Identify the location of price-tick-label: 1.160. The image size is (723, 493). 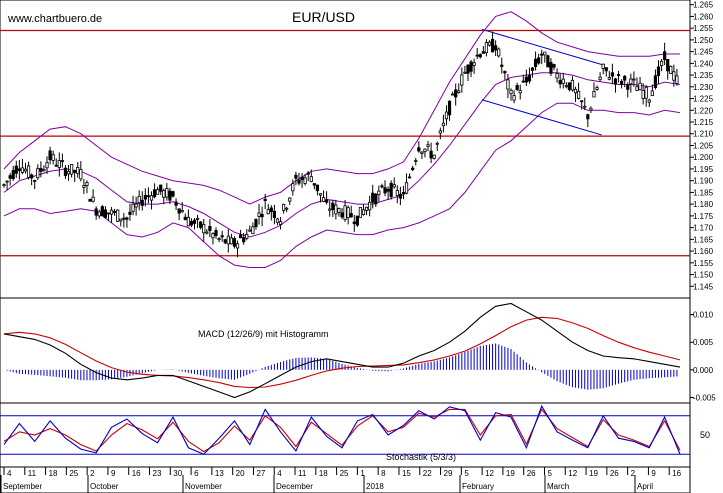
(703, 251).